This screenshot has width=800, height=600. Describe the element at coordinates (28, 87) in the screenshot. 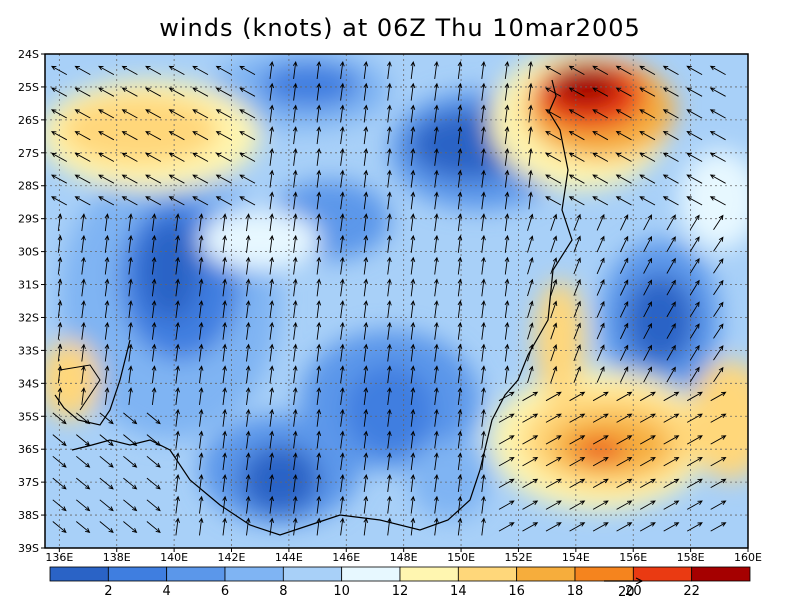

I see `lat-tick-label: 25S` at that location.